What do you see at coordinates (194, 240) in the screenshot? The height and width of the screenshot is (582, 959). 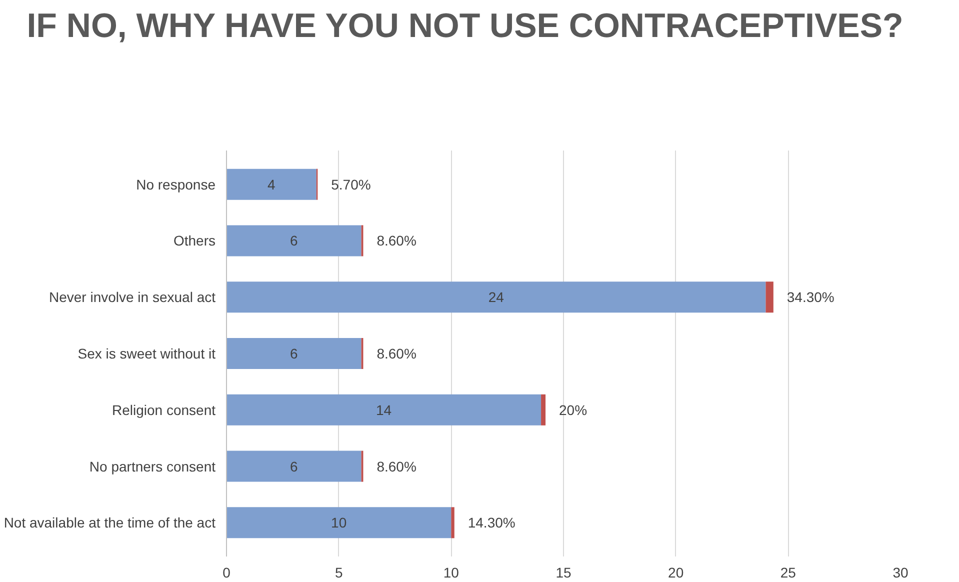 I see `y-tick-label: Others` at bounding box center [194, 240].